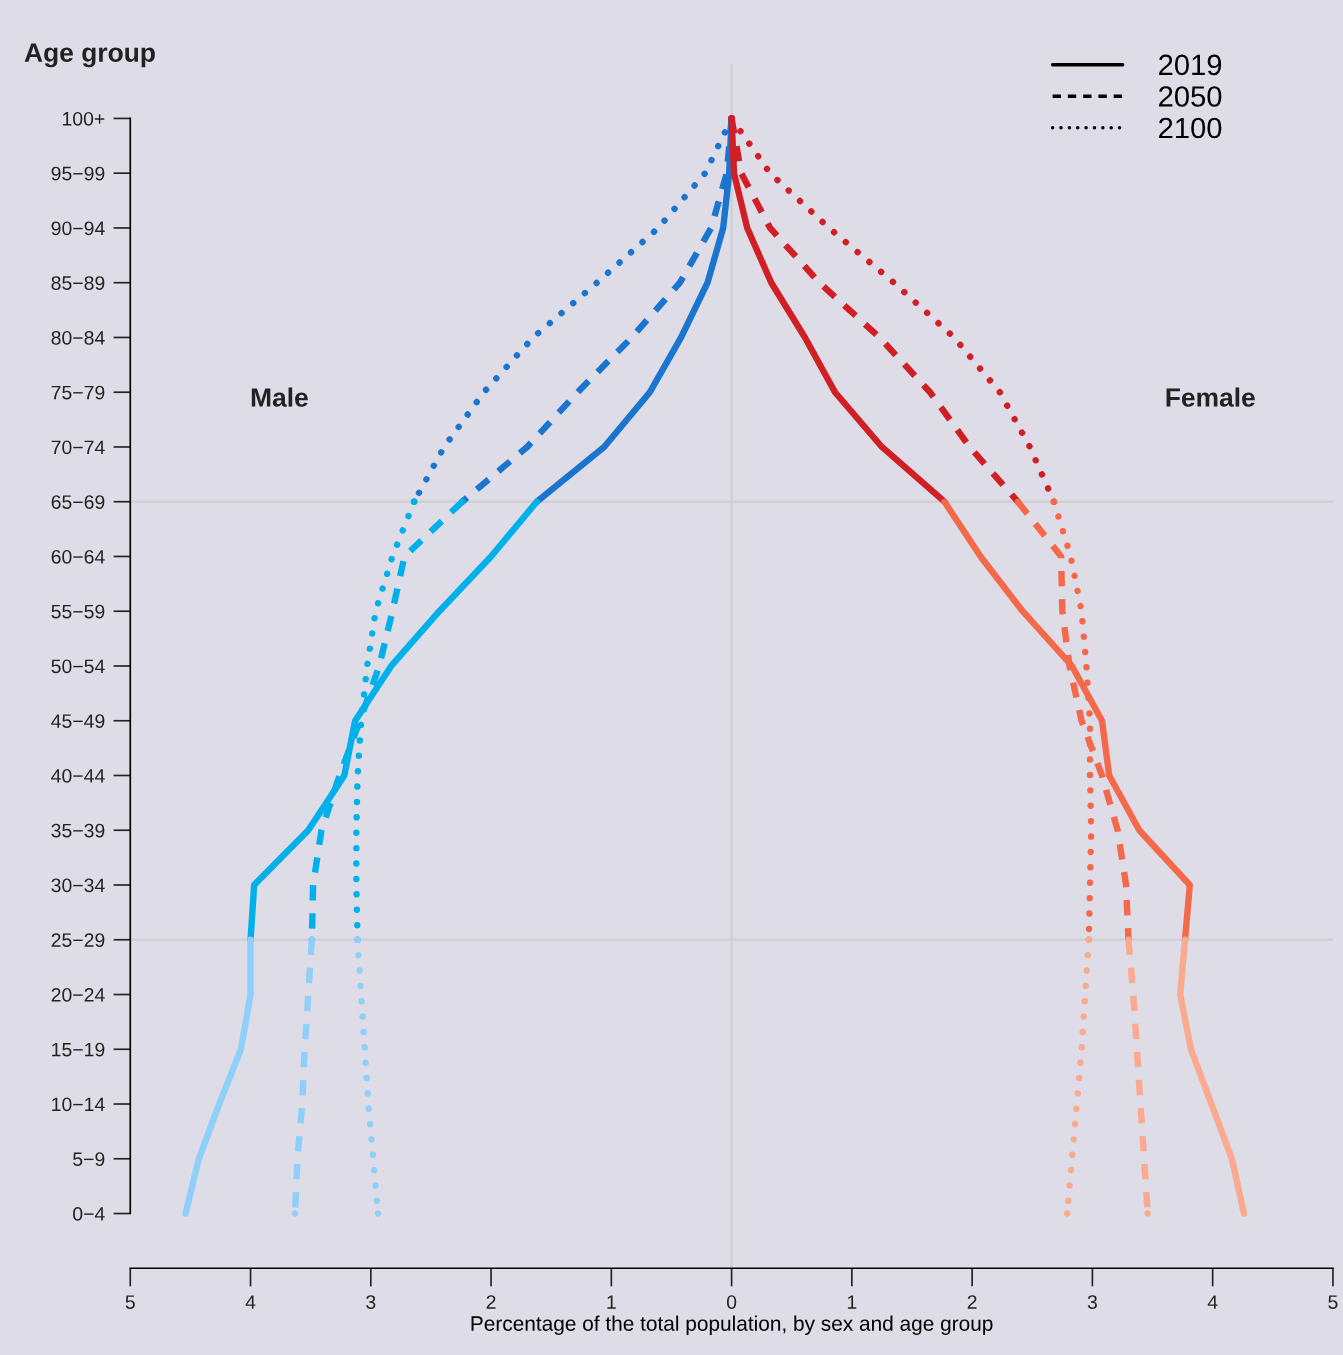 The image size is (1343, 1355). What do you see at coordinates (78, 502) in the screenshot?
I see `y-tick-label: 65−69` at bounding box center [78, 502].